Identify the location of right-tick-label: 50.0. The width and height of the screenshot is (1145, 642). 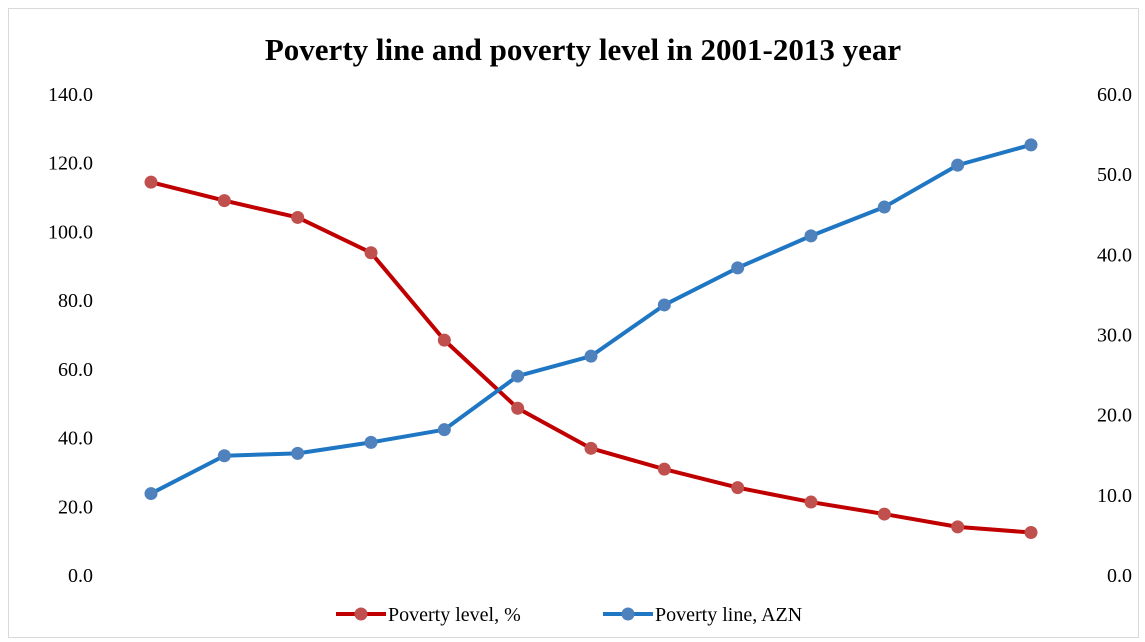
(1114, 175).